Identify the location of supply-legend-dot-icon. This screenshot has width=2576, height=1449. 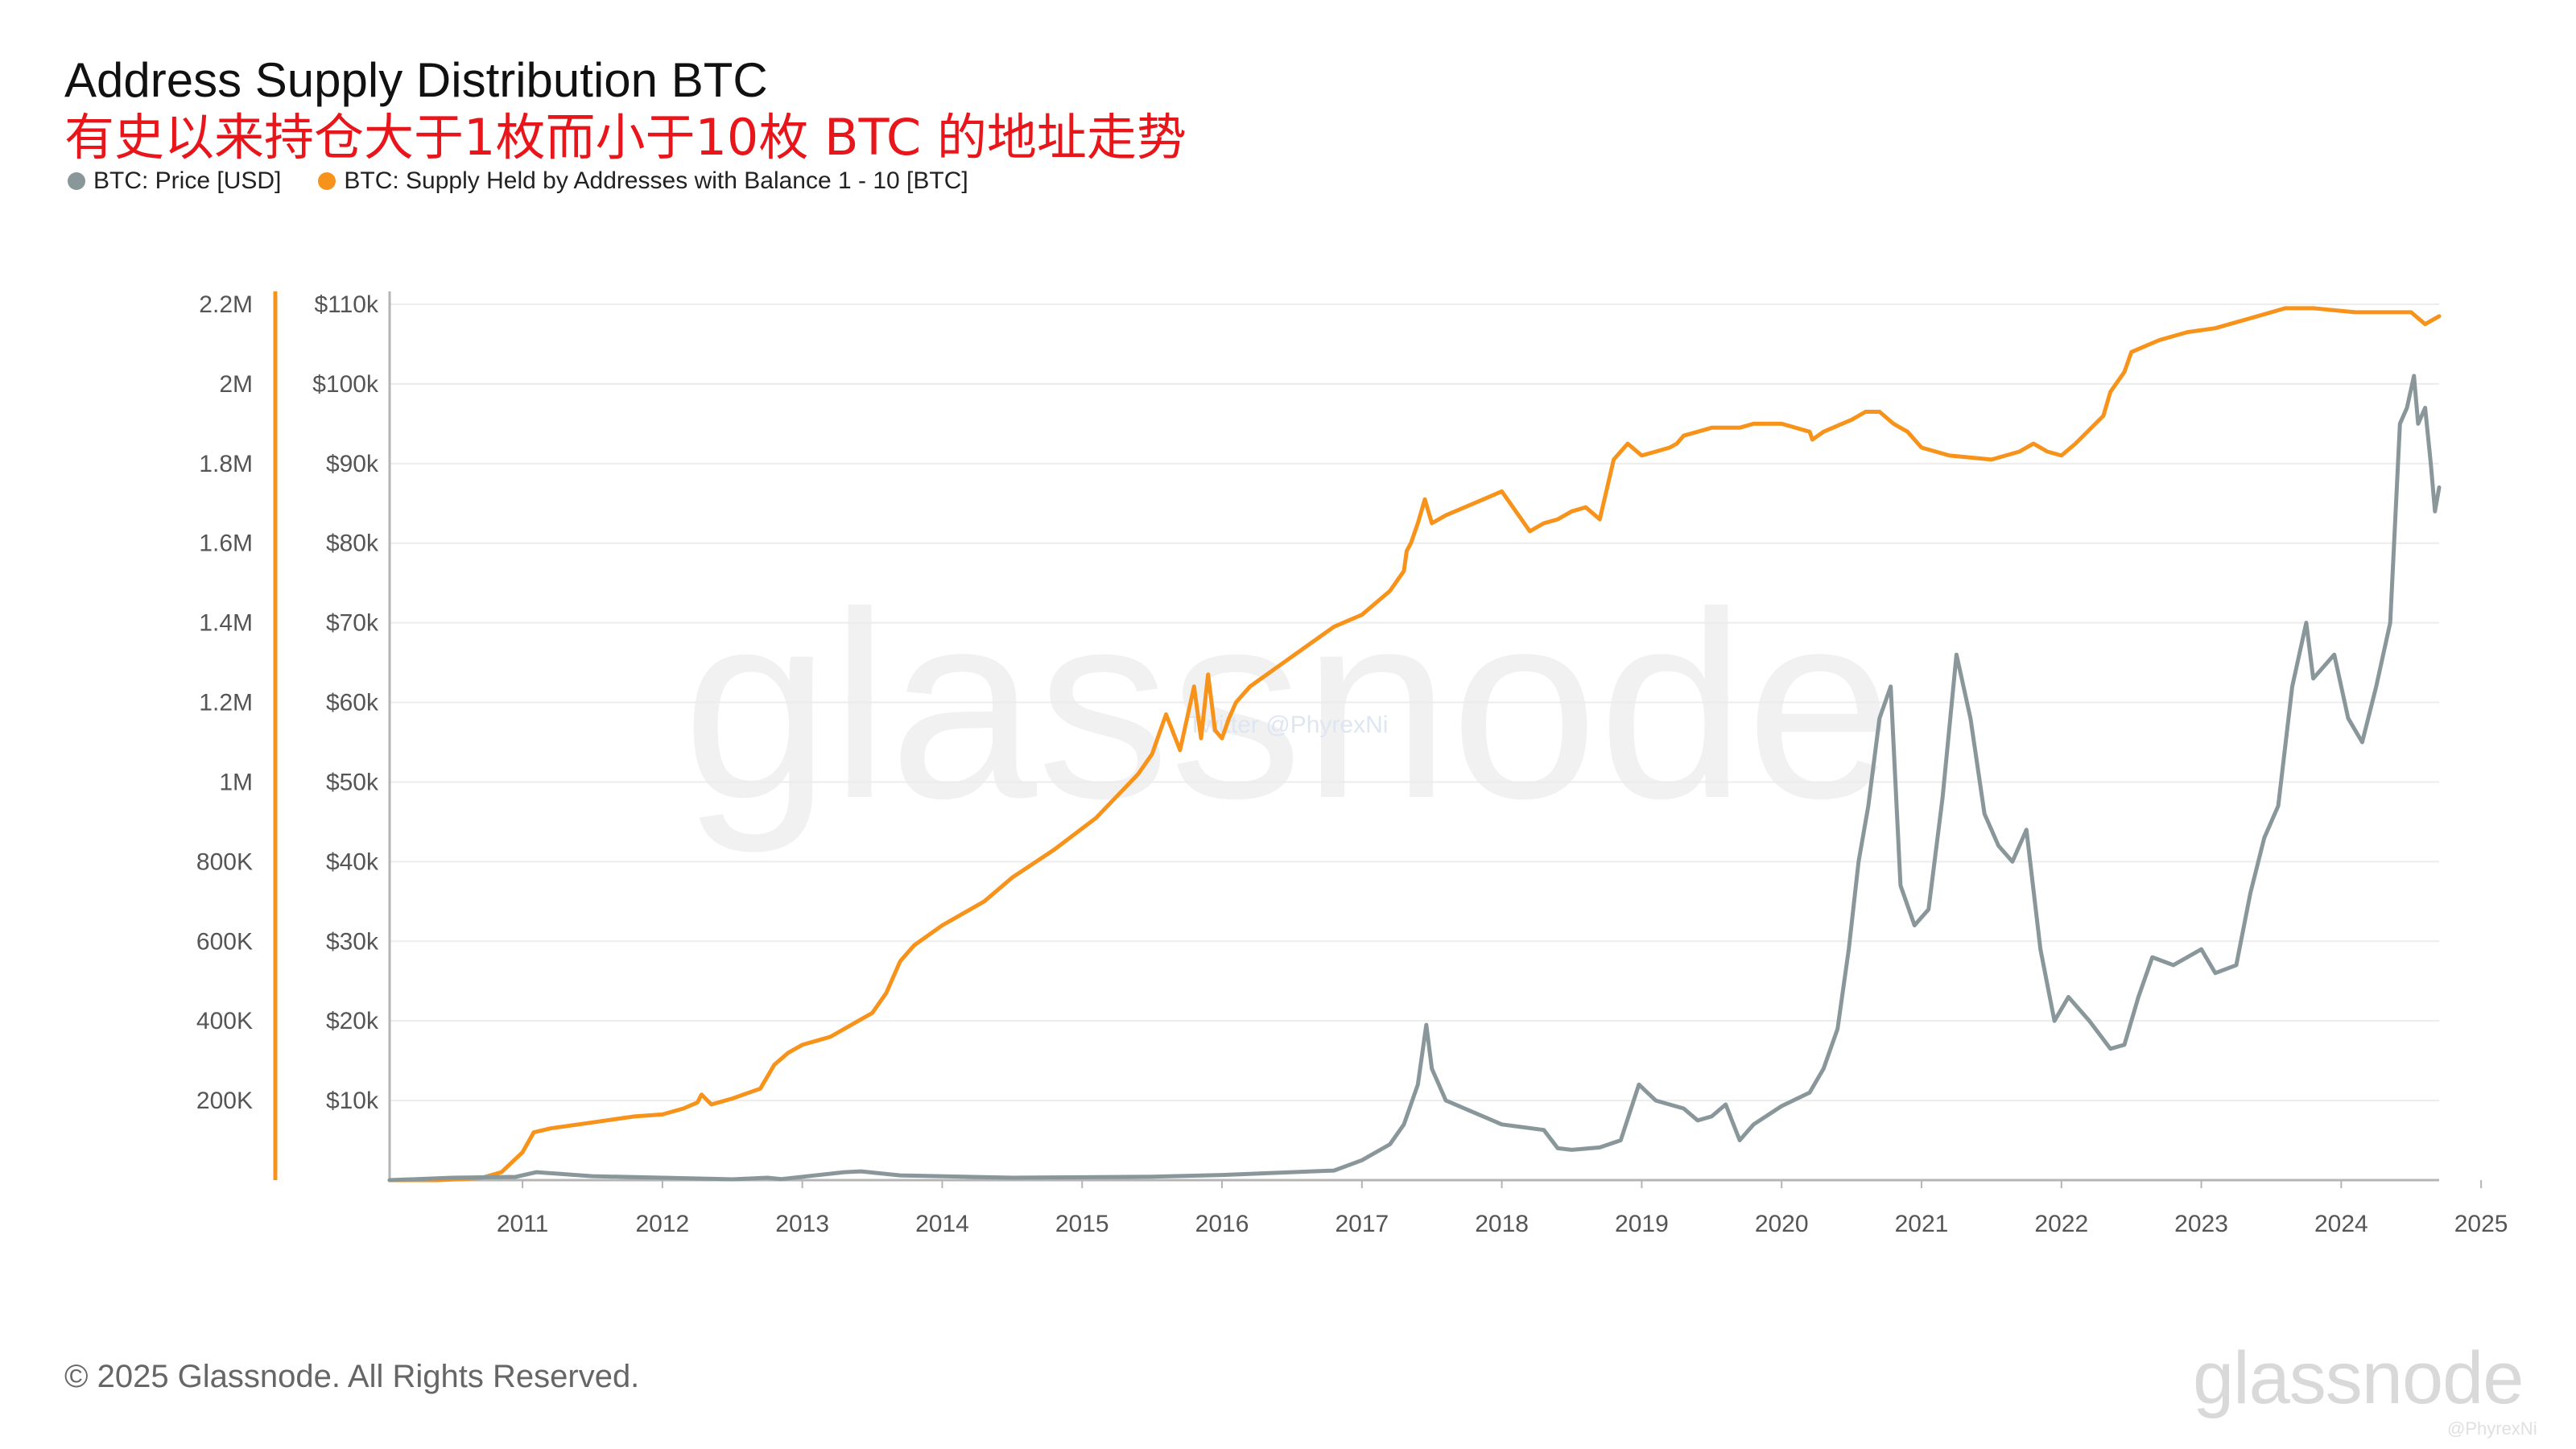
(327, 181).